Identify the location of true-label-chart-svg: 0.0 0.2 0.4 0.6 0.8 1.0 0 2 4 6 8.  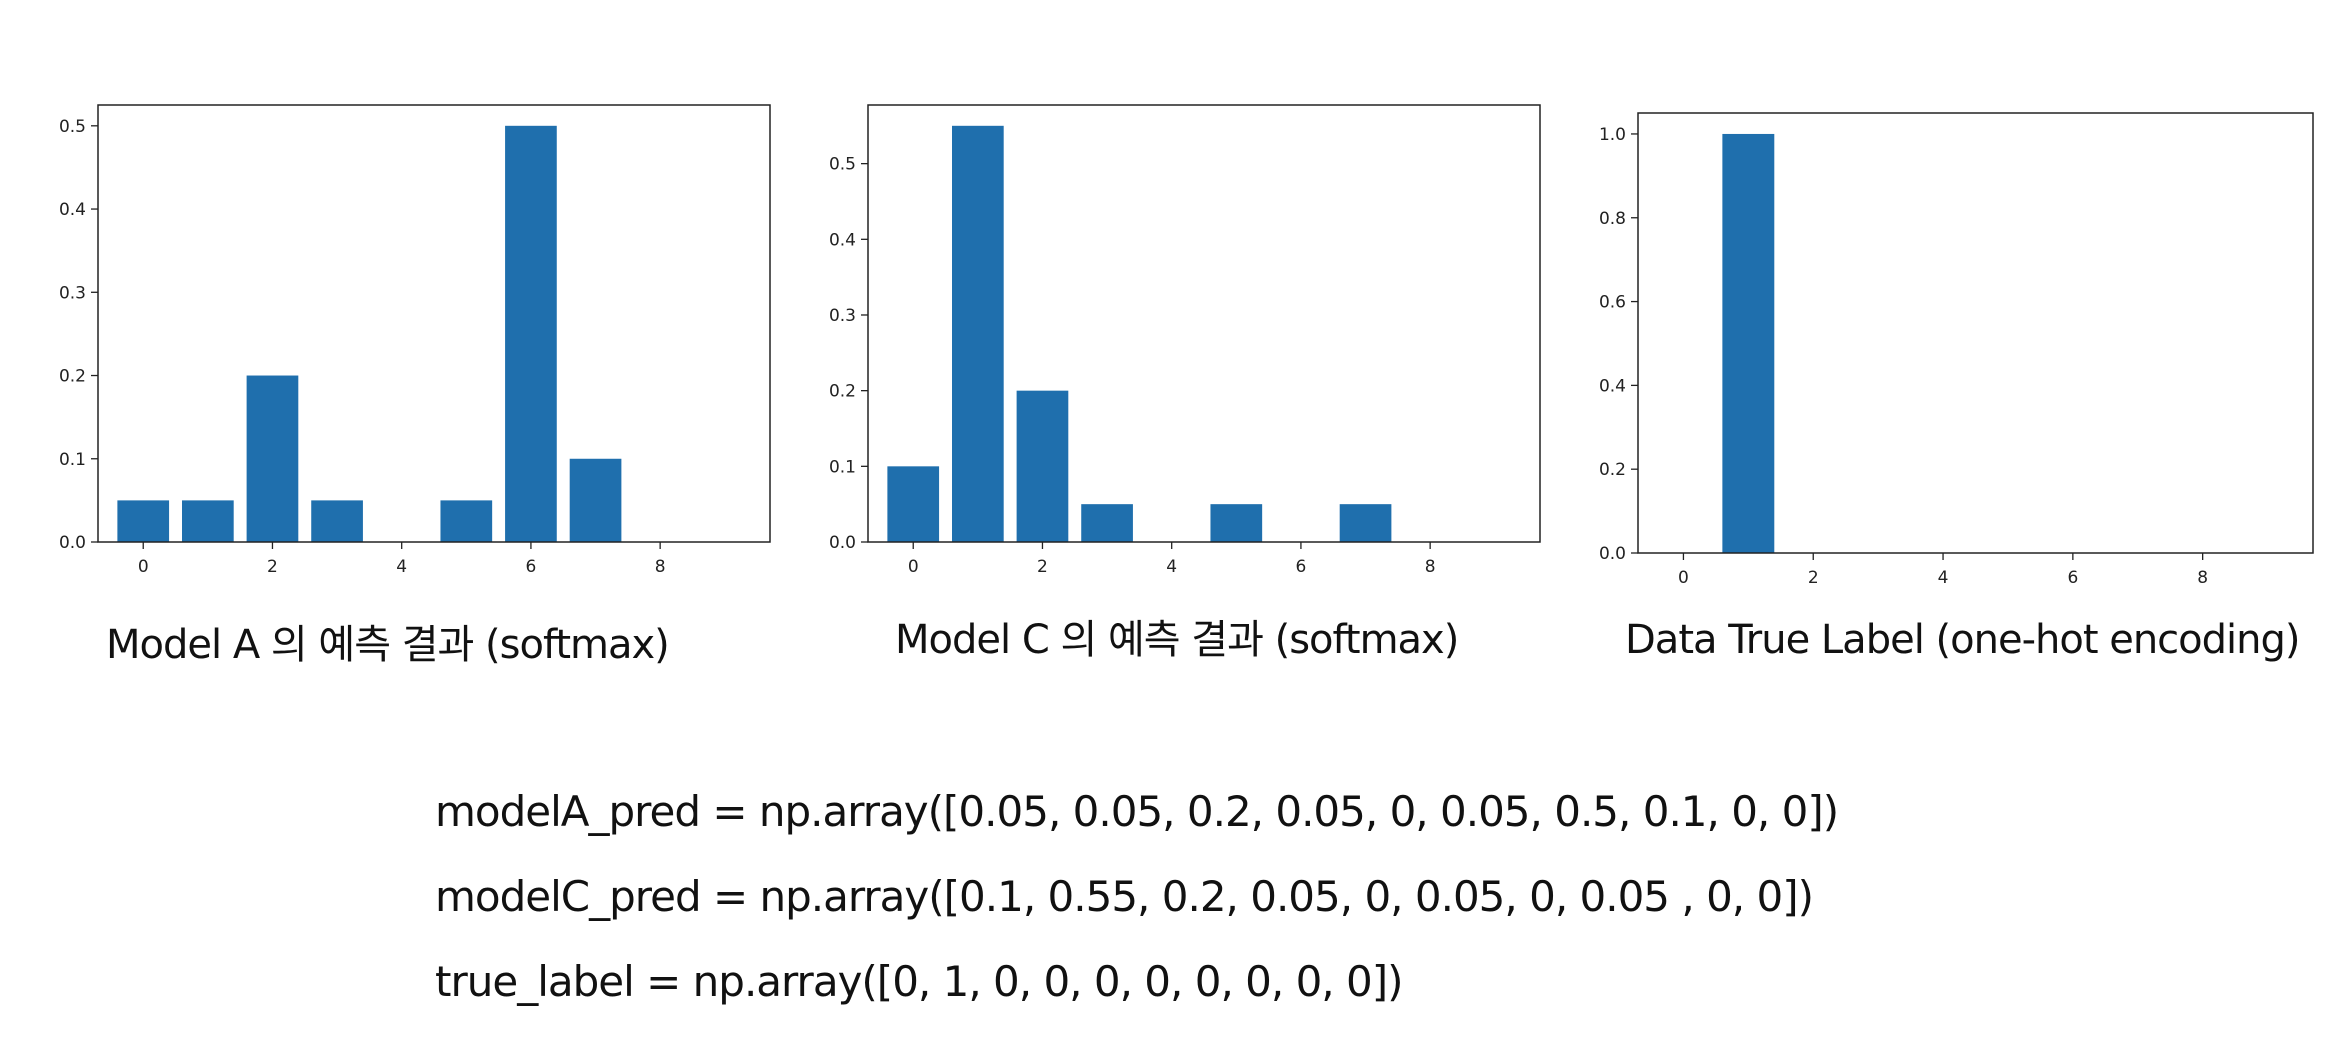
(1956, 350).